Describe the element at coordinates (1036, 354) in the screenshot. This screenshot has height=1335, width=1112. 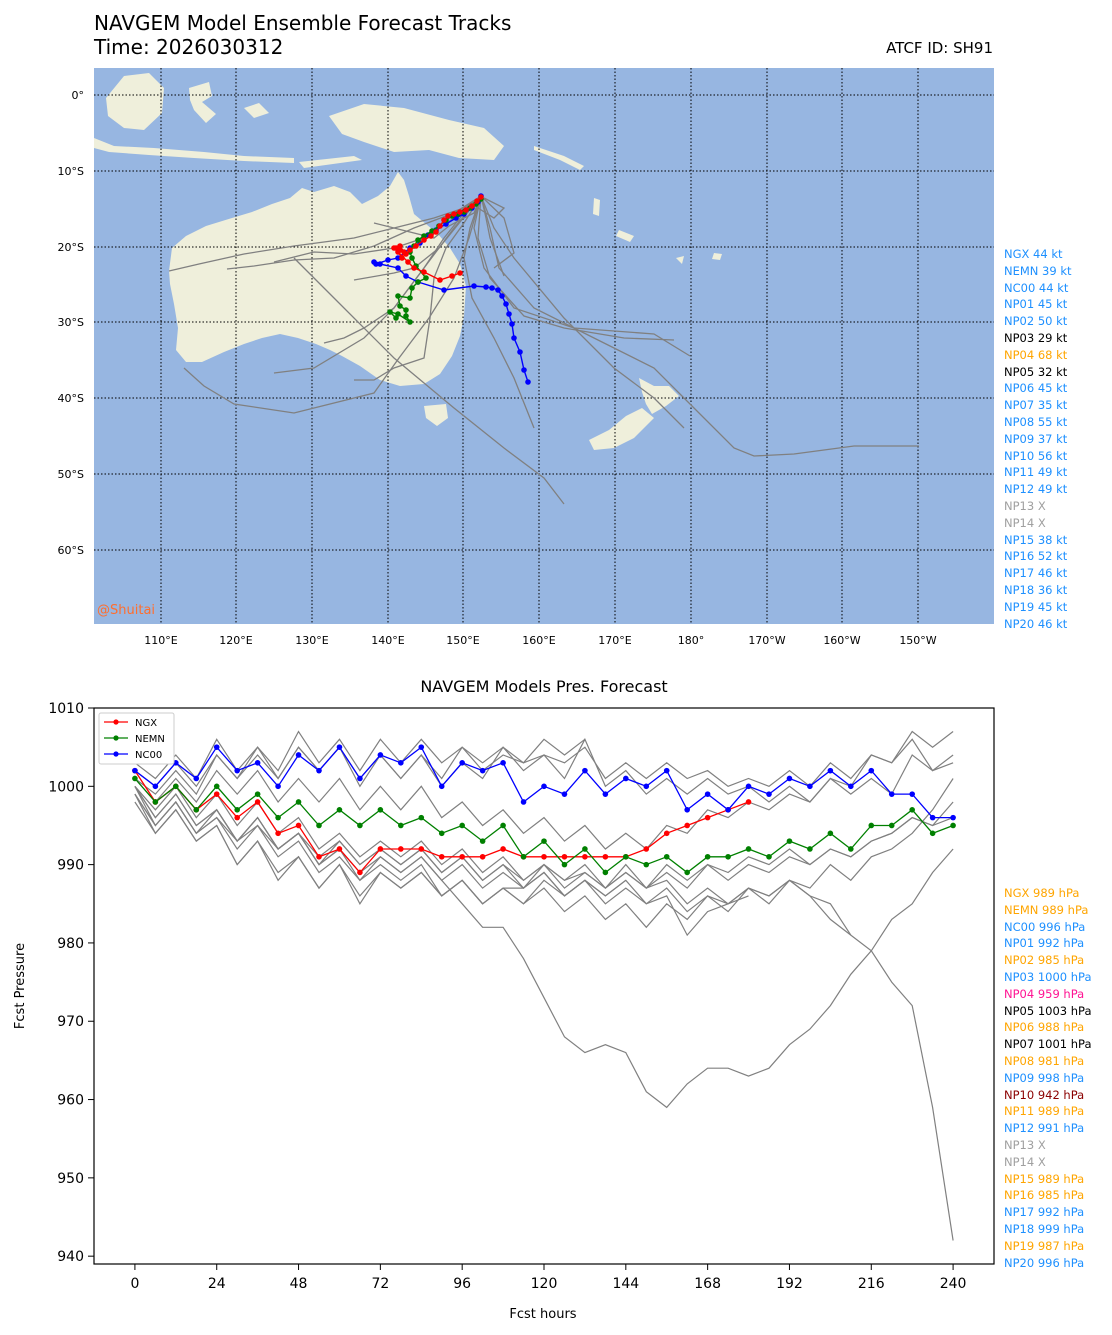
I see `intensity-legend-item: NP04 68 kt` at that location.